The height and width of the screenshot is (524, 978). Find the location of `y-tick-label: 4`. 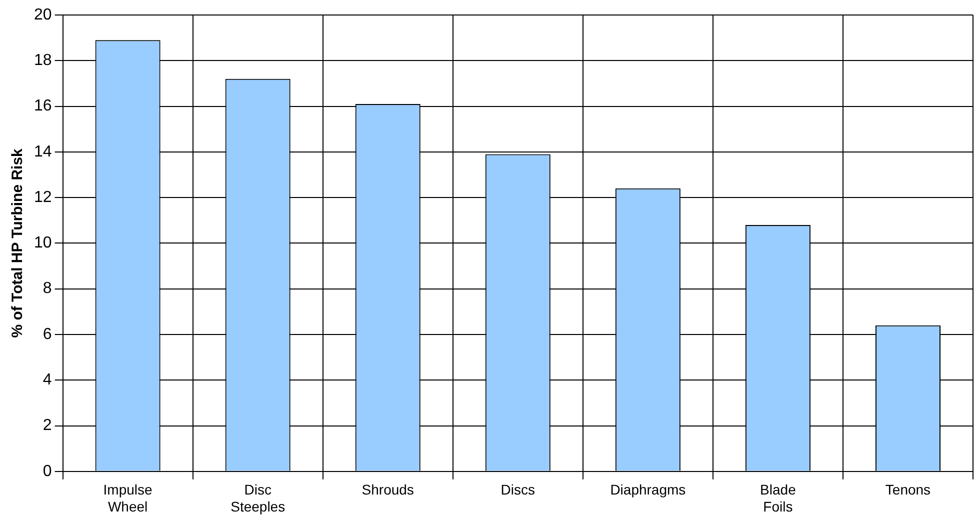

y-tick-label: 4 is located at coordinates (47, 380).